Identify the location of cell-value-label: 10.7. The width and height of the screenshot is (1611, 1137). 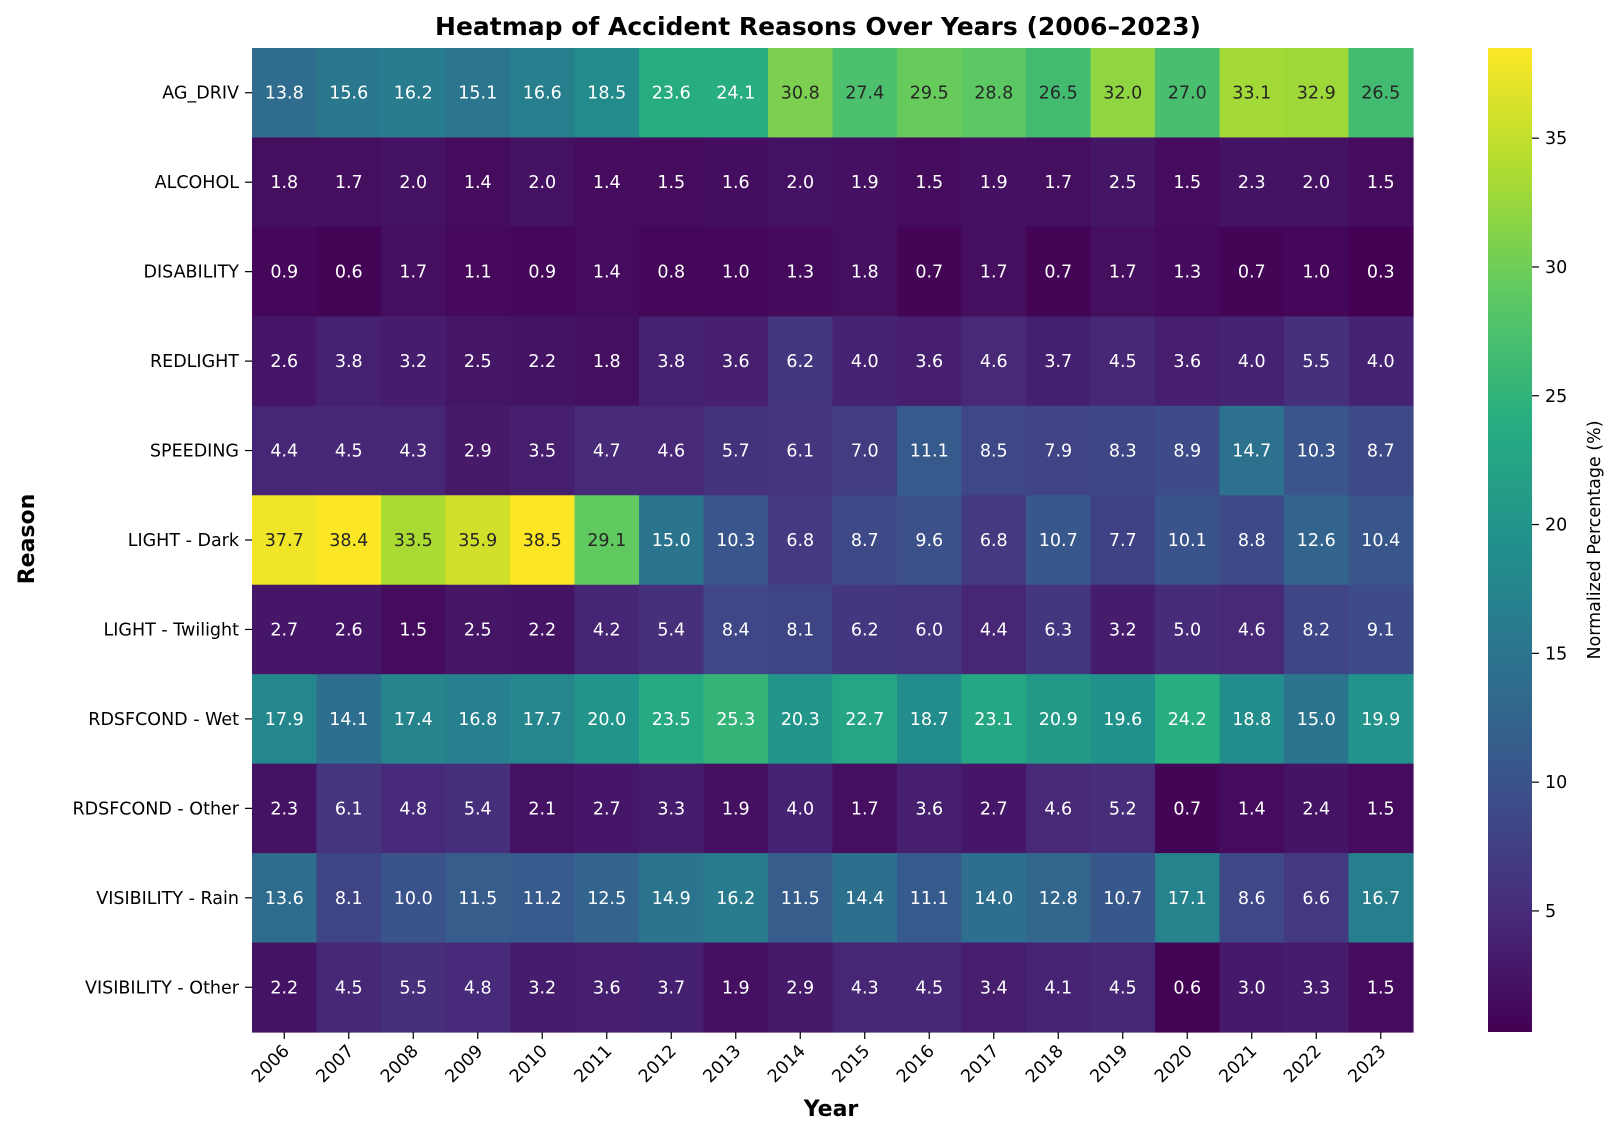
(1058, 541).